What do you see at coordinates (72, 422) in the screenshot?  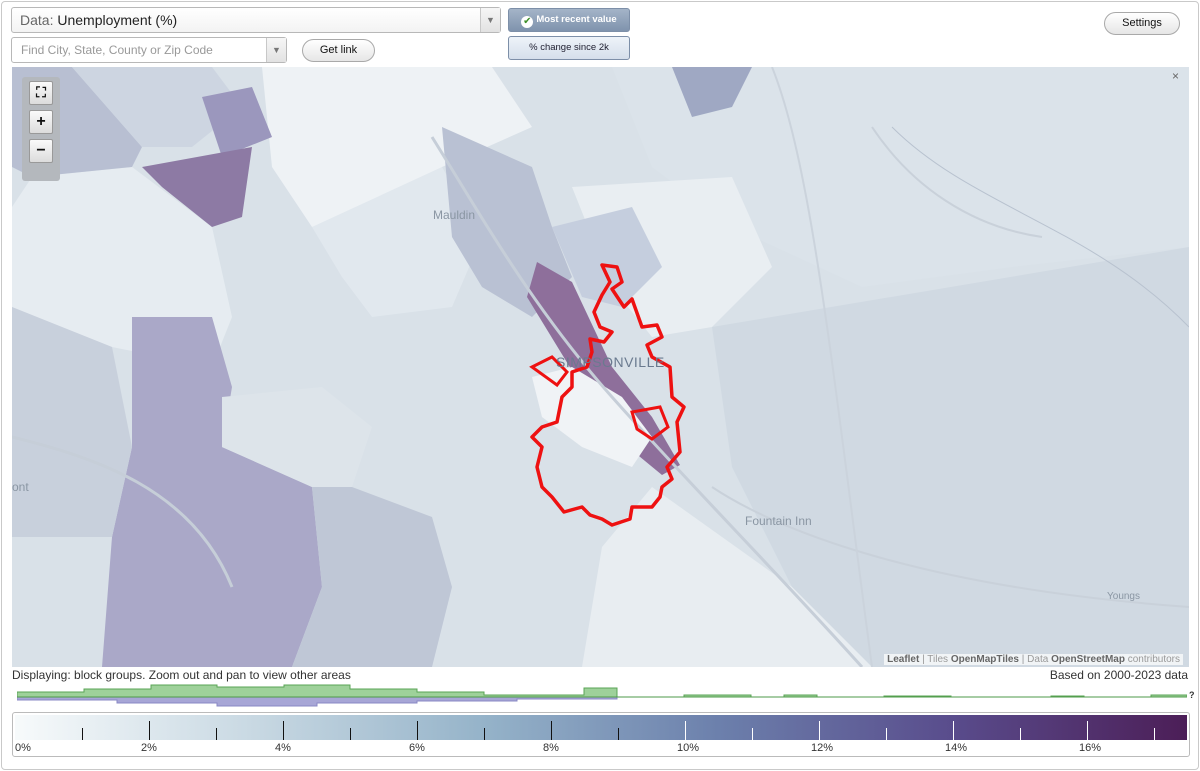 I see `region-far-west` at bounding box center [72, 422].